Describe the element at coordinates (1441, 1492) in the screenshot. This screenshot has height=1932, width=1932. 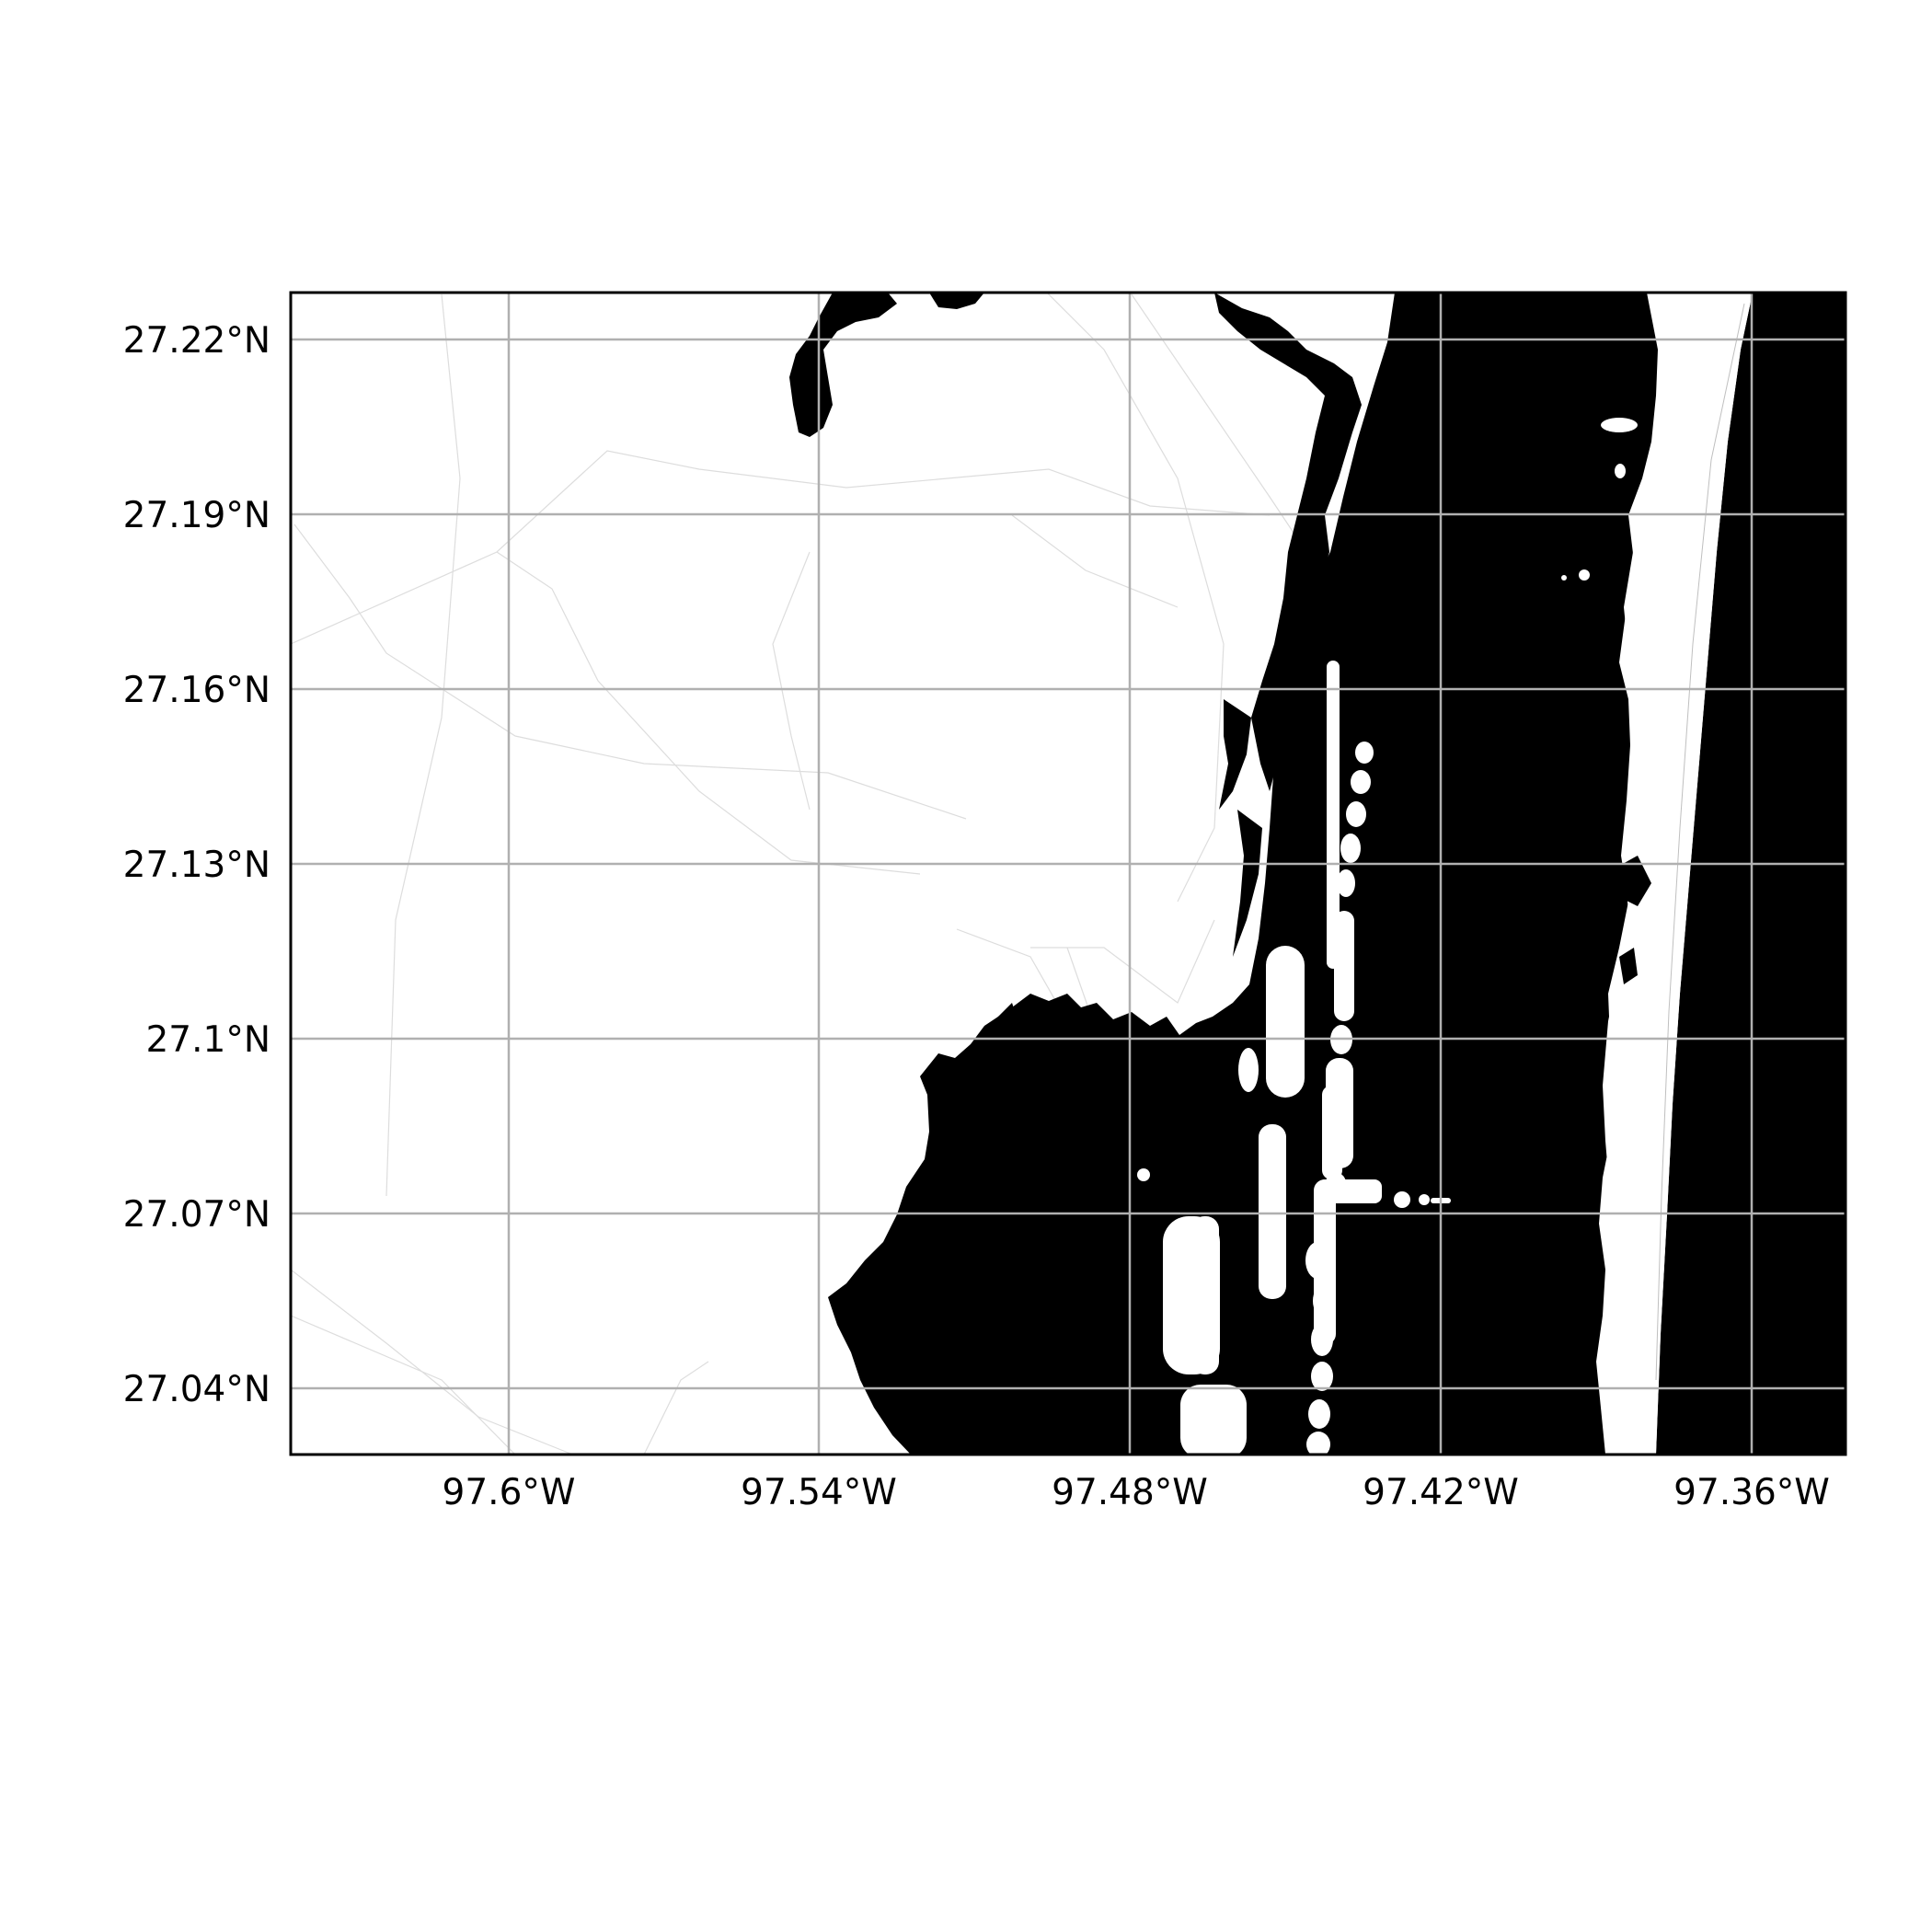
I see `lon-tick-label: 97.42°W` at that location.